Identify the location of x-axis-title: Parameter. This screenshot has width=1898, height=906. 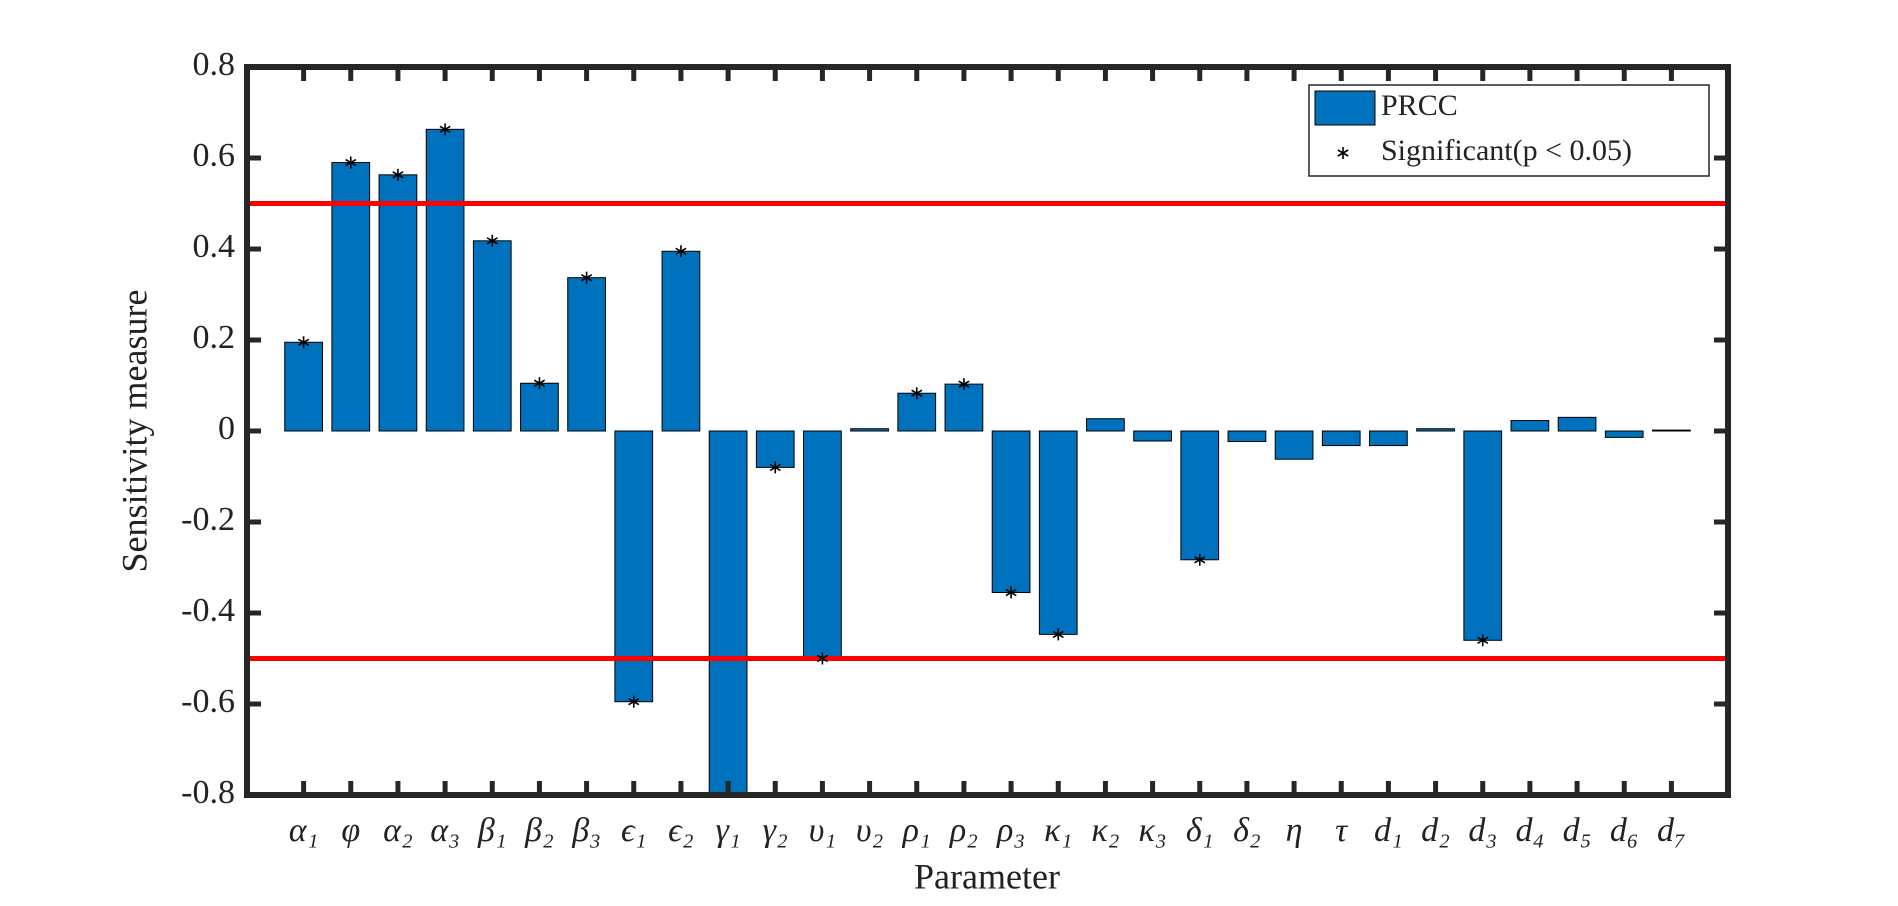
(987, 876).